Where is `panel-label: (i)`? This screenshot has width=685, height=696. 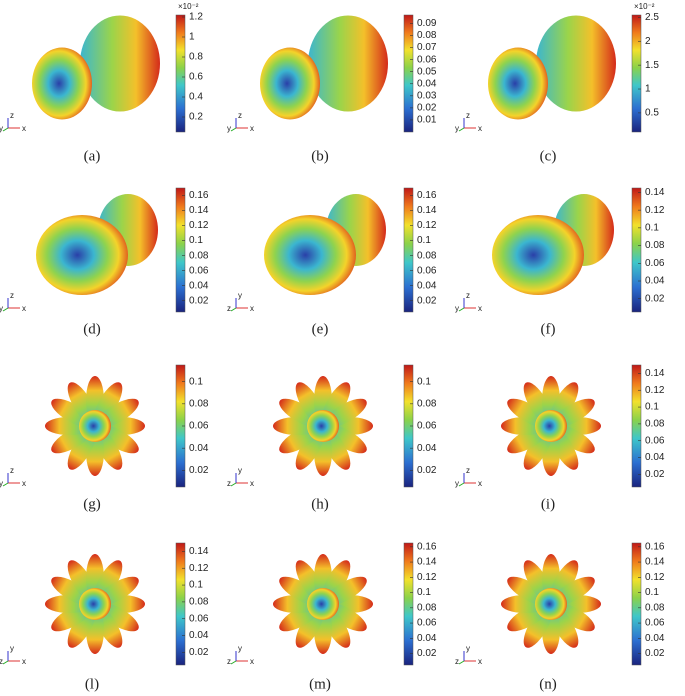 panel-label: (i) is located at coordinates (548, 504).